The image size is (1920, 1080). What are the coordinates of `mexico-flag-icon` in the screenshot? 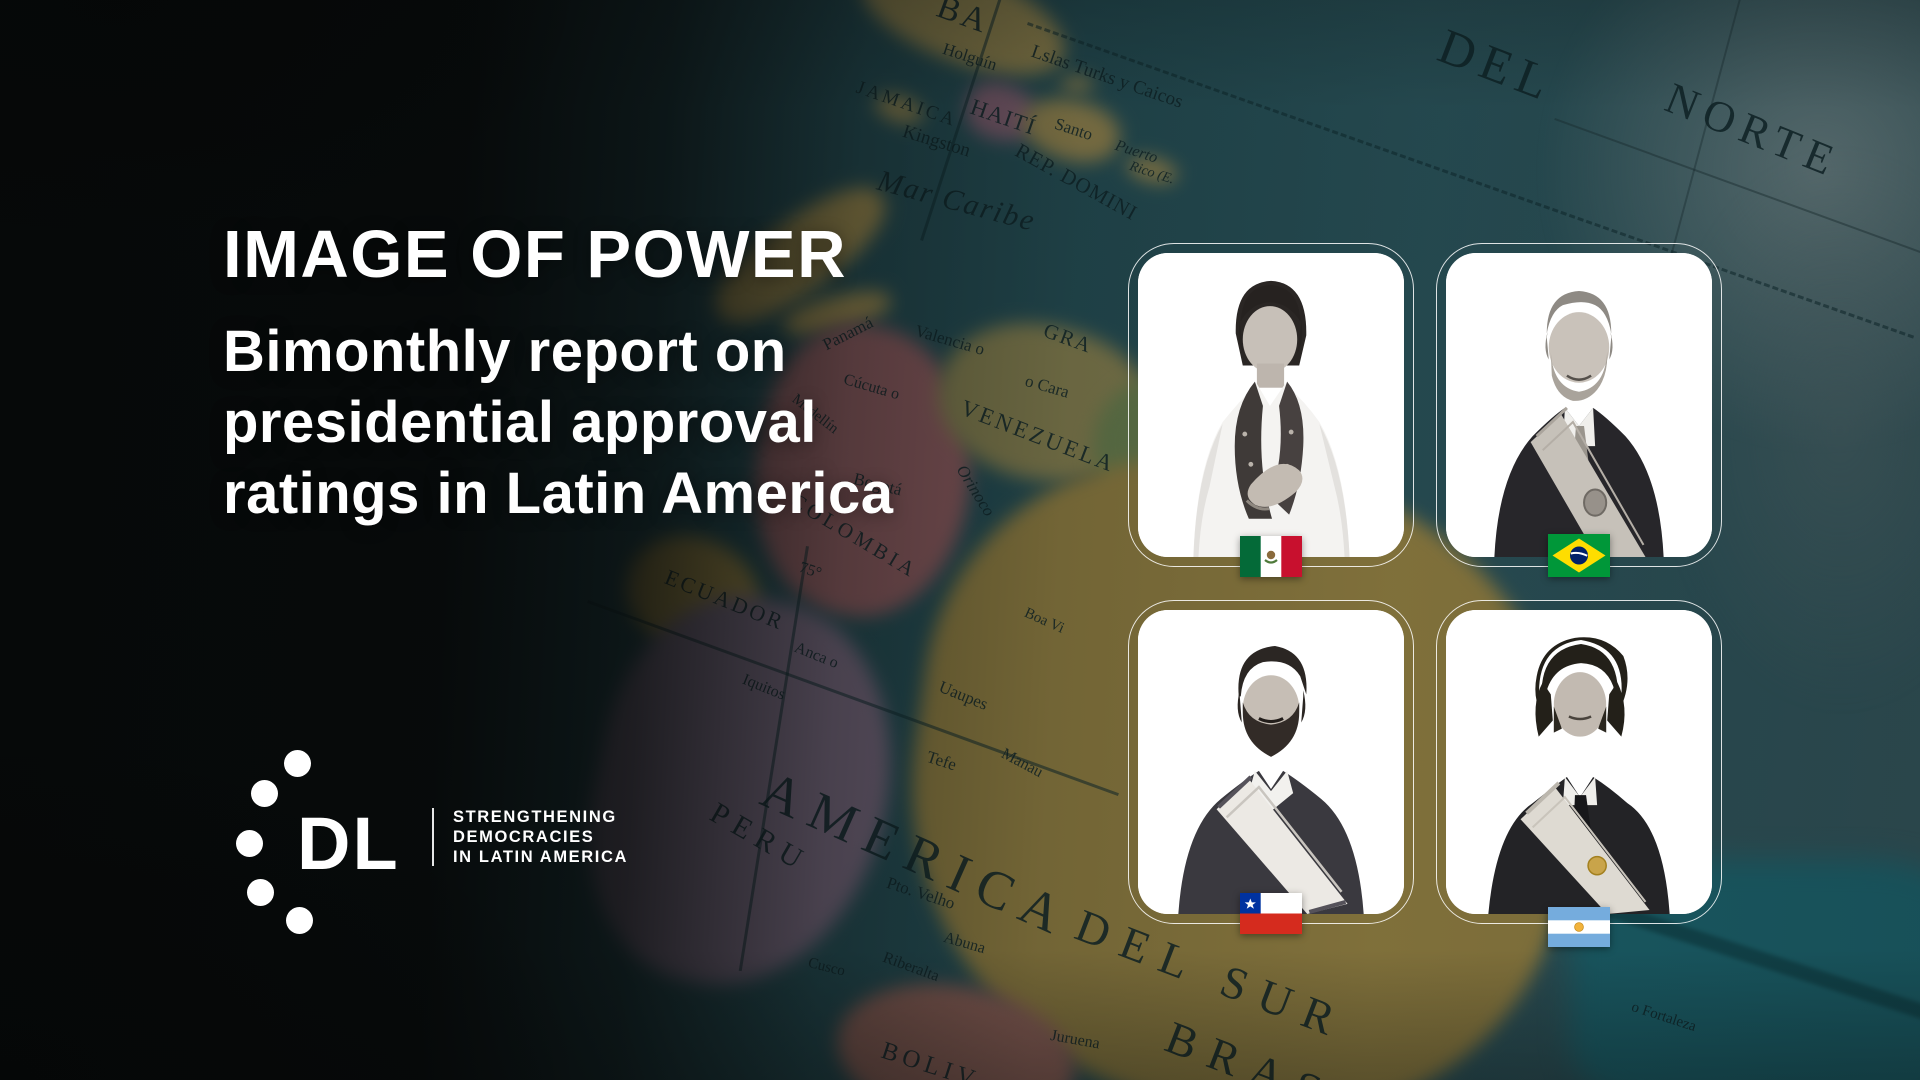 It's located at (1271, 556).